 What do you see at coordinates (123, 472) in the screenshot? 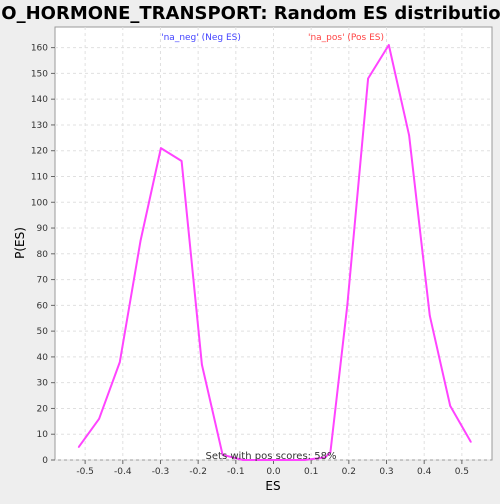
I see `x-tick-label: -0.4` at bounding box center [123, 472].